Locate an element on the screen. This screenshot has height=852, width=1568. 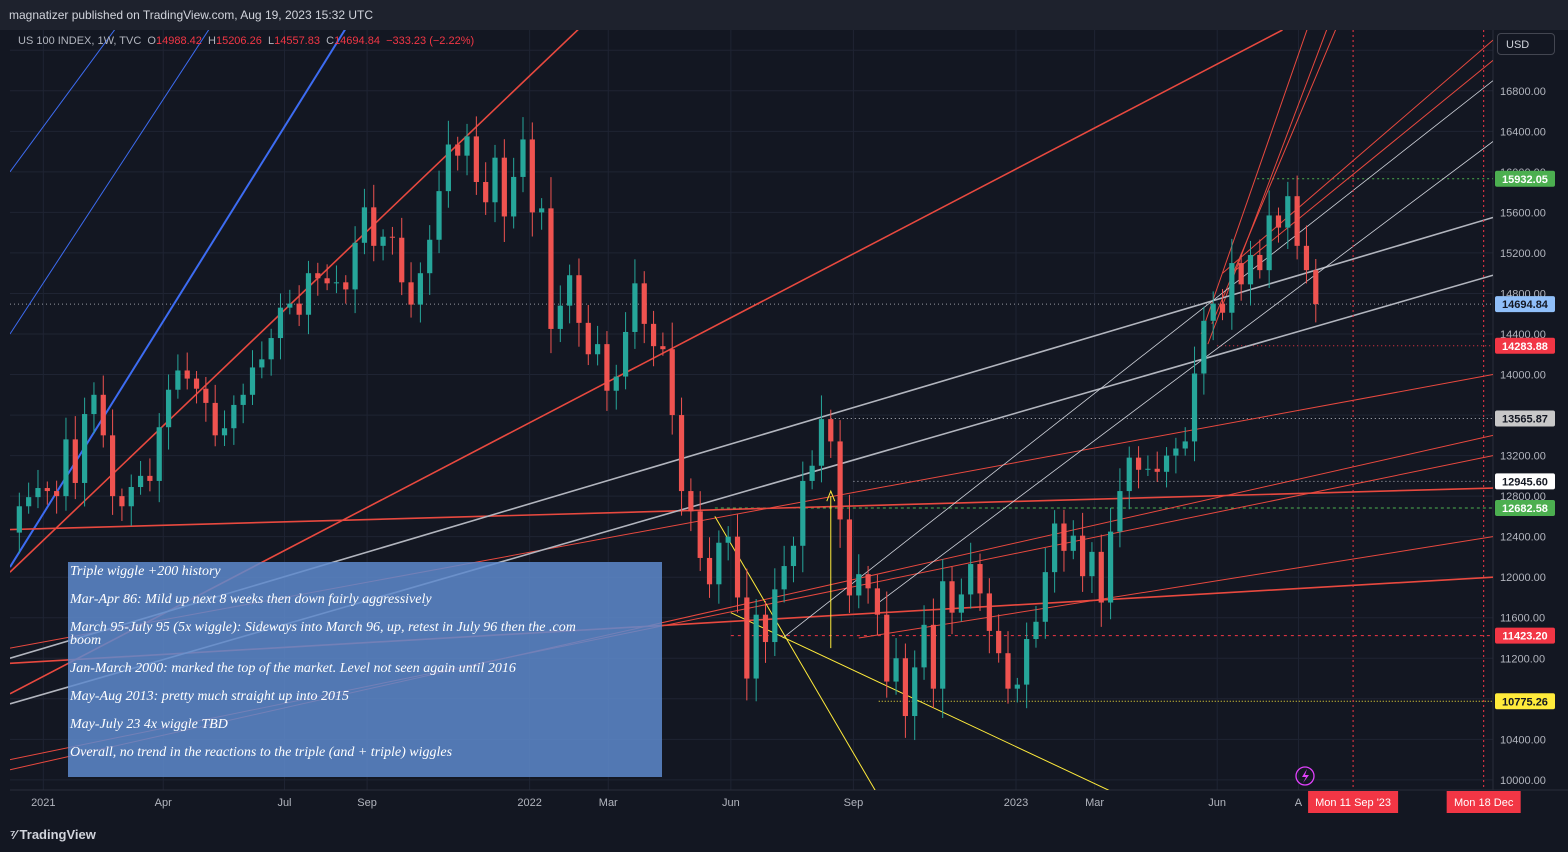
price-label: 15932.05 is located at coordinates (1525, 180).